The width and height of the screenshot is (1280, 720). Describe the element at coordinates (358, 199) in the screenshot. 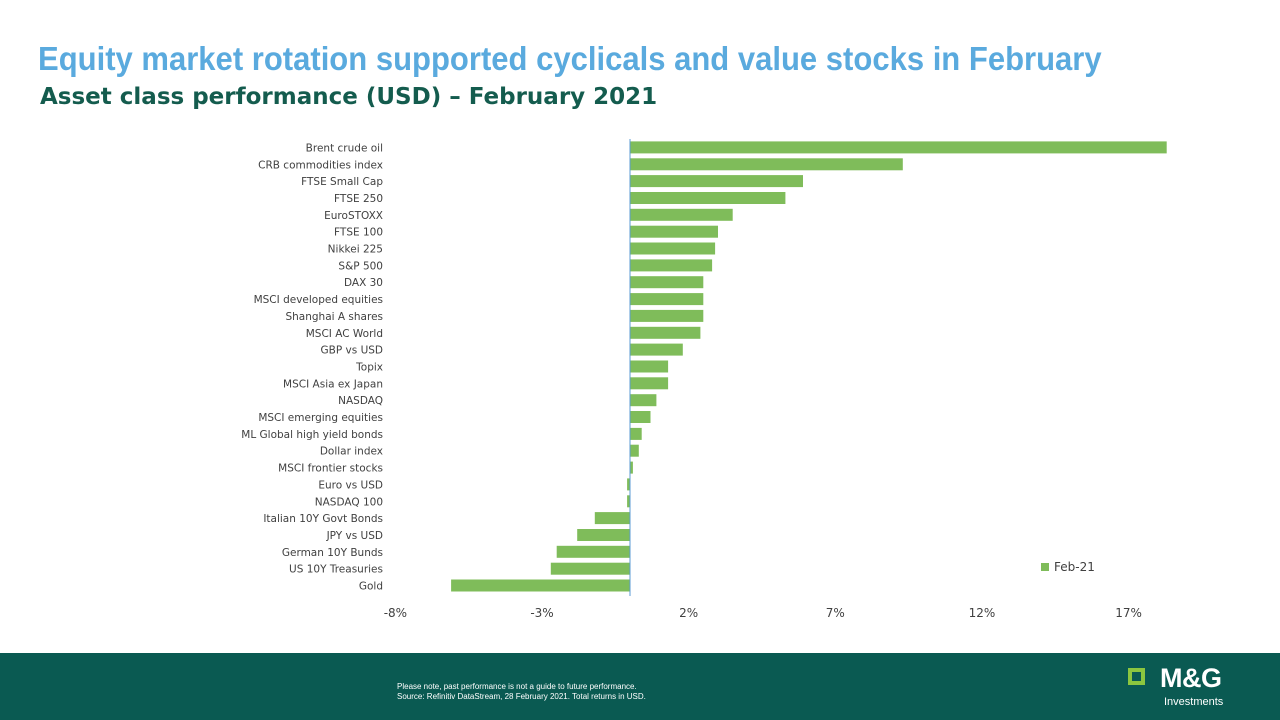

I see `category-label: FTSE 250` at that location.